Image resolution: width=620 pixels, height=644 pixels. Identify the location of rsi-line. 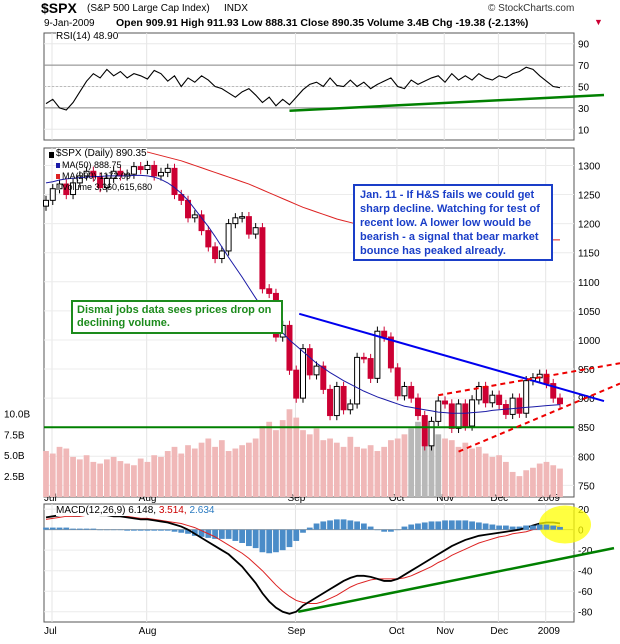
(303, 88).